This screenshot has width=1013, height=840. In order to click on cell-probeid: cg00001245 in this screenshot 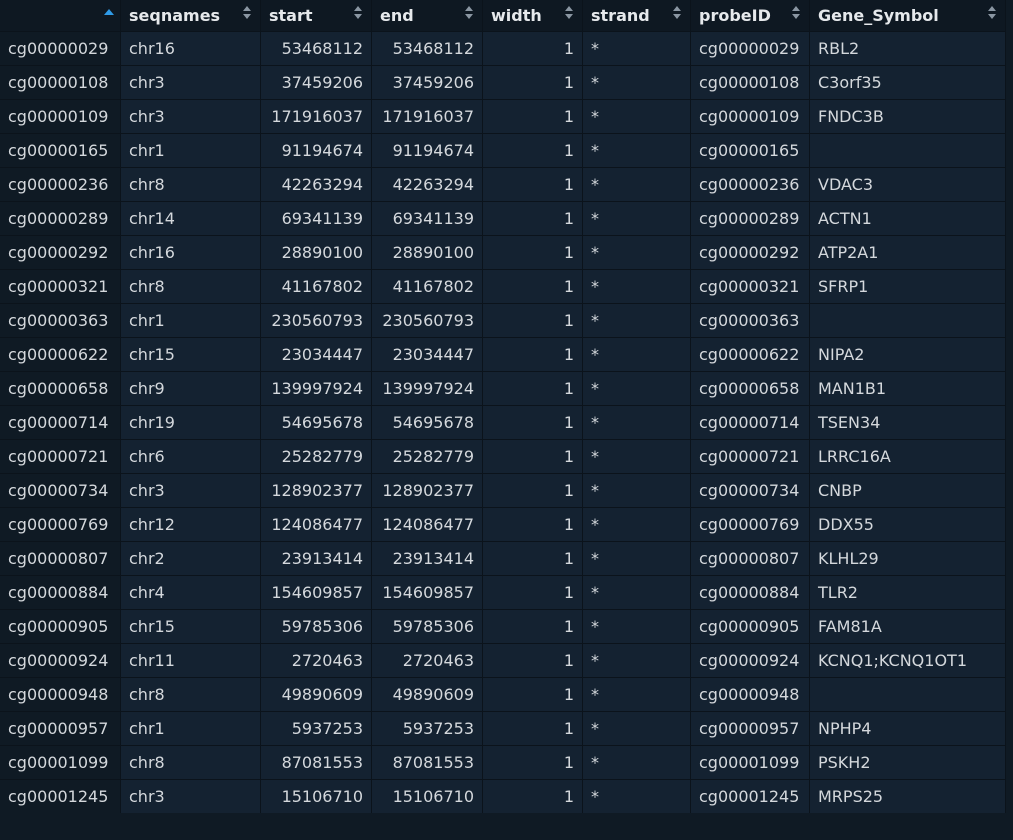, I will do `click(750, 796)`.